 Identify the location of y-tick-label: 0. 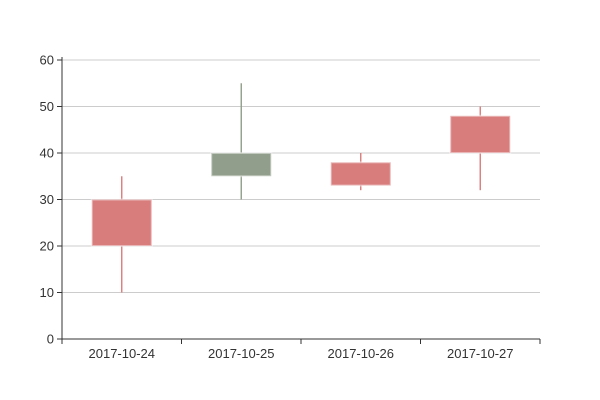
(50, 339).